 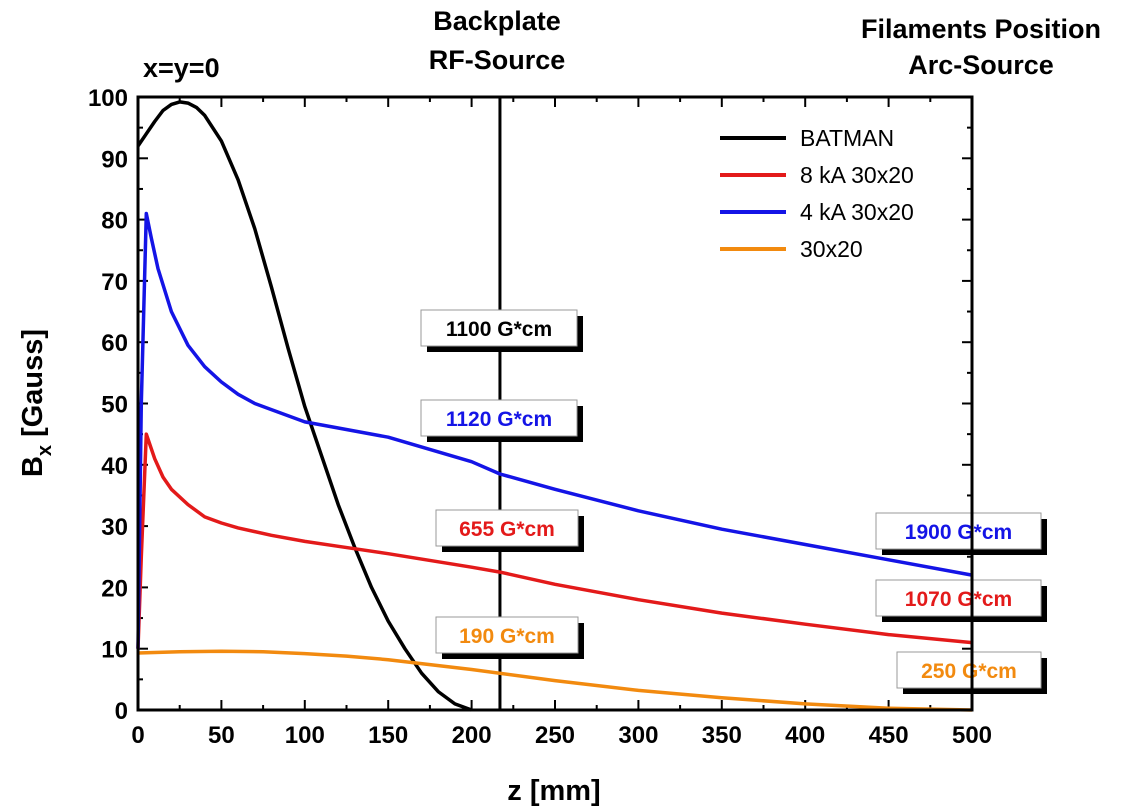 I want to click on series-line-30x20, so click(x=555, y=680).